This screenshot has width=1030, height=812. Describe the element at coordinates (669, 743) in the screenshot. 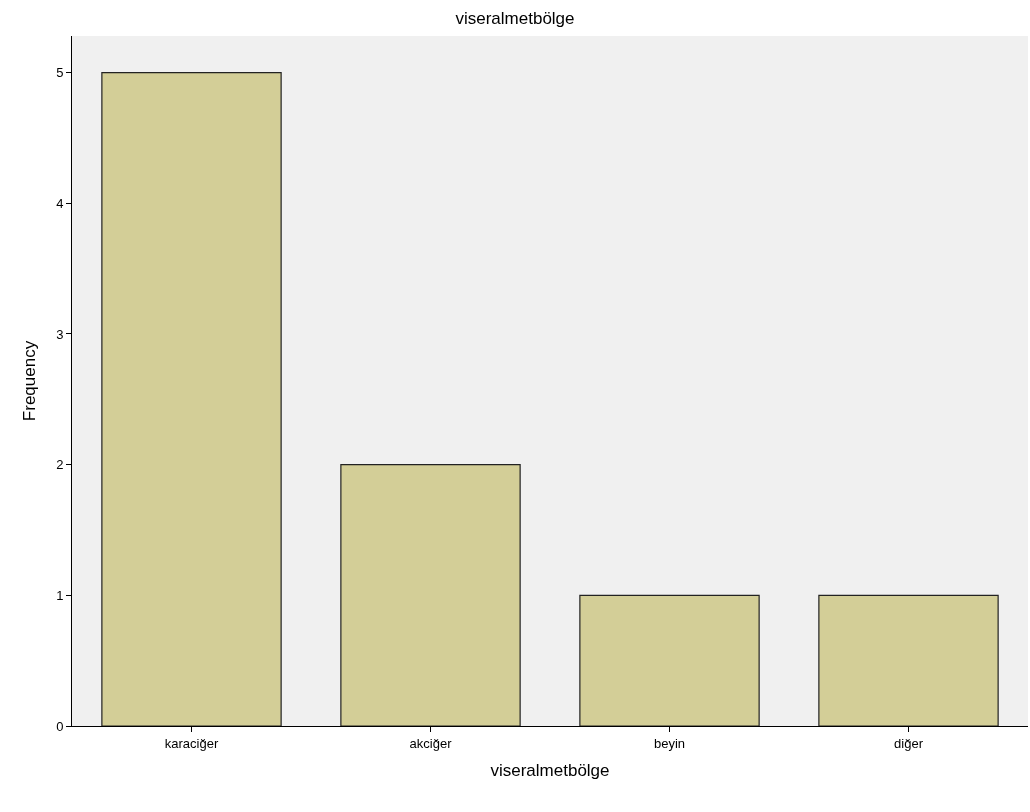

I see `x-tick-label: beyin` at that location.